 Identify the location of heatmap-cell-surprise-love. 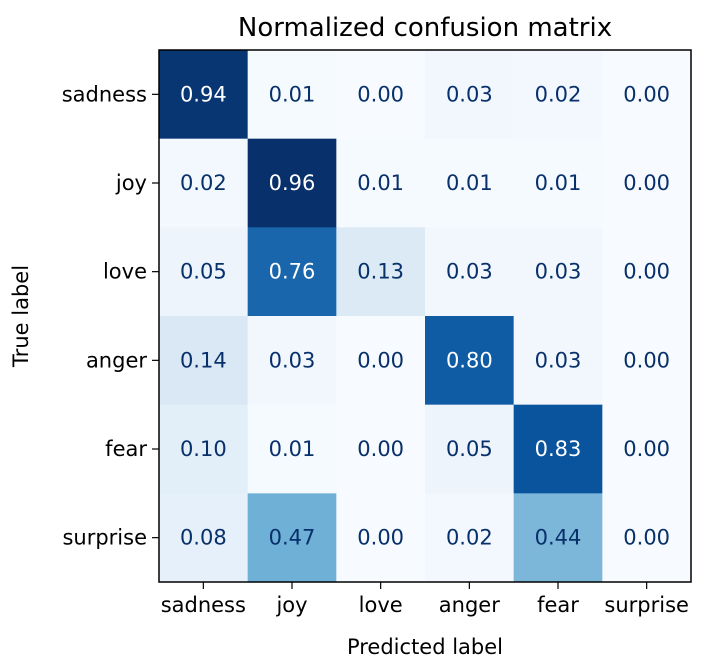
(381, 538).